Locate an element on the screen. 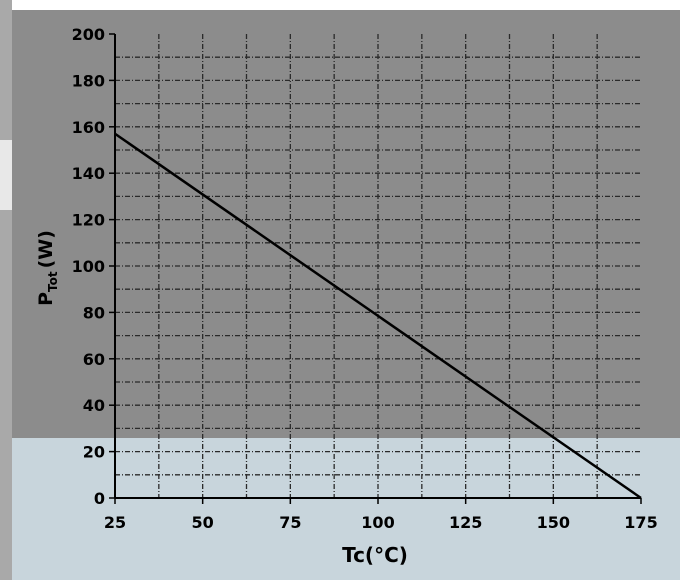 Image resolution: width=693 pixels, height=584 pixels. x-tick-label: 75 is located at coordinates (290, 522).